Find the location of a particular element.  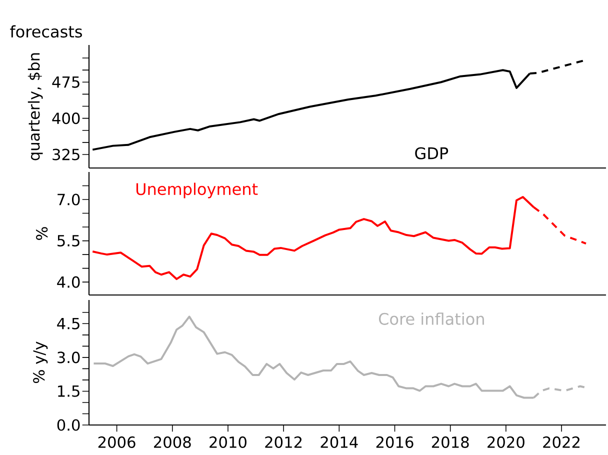

y-tick-label: 5.5 is located at coordinates (69, 240).